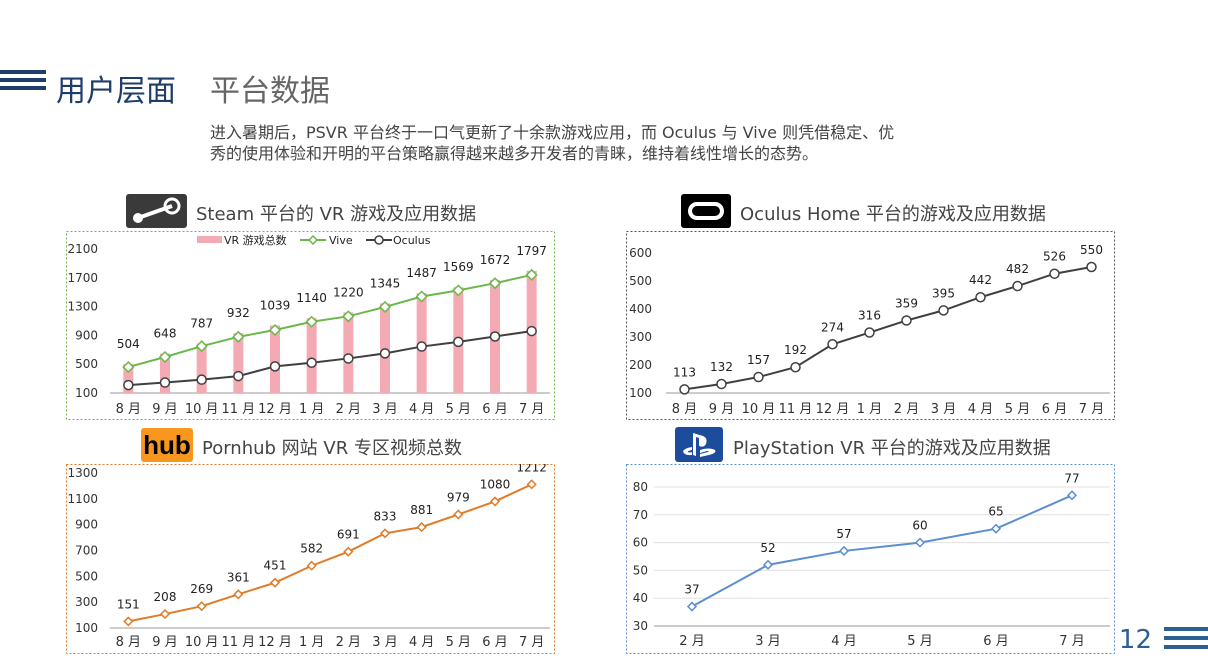 The image size is (1208, 667). What do you see at coordinates (892, 448) in the screenshot?
I see `psvr-chart-title: PlayStation VR 平台的游戏及应用数据` at bounding box center [892, 448].